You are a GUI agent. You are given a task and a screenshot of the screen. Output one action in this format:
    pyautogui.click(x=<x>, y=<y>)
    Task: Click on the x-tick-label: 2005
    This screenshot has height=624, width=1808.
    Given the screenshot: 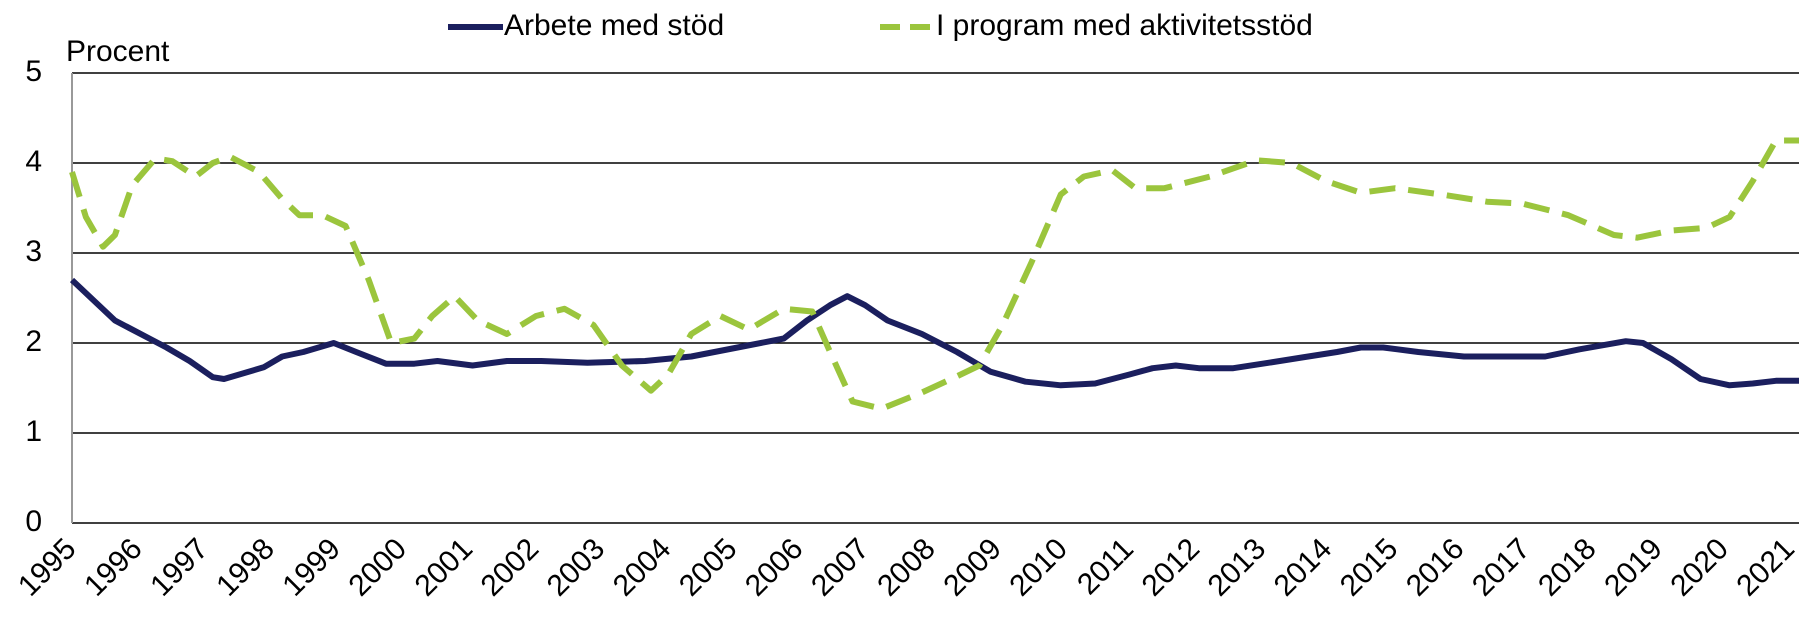 What is the action you would take?
    pyautogui.click(x=708, y=567)
    